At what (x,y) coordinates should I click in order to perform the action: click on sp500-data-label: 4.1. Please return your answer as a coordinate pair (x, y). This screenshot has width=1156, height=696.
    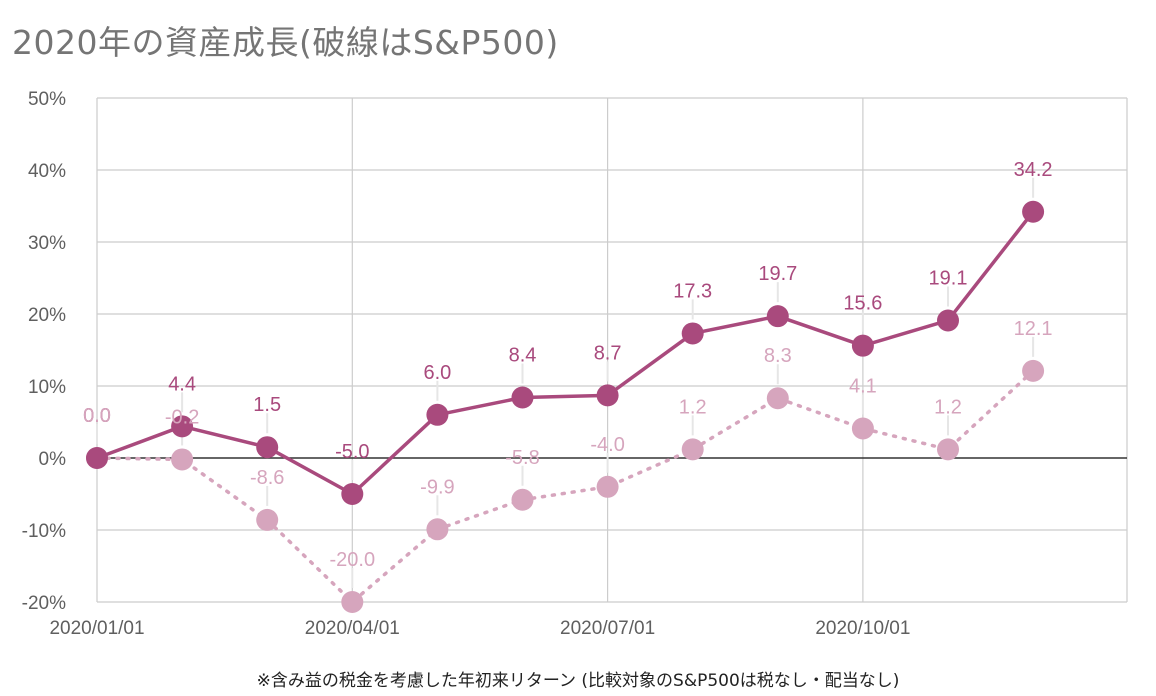
    Looking at the image, I should click on (863, 386).